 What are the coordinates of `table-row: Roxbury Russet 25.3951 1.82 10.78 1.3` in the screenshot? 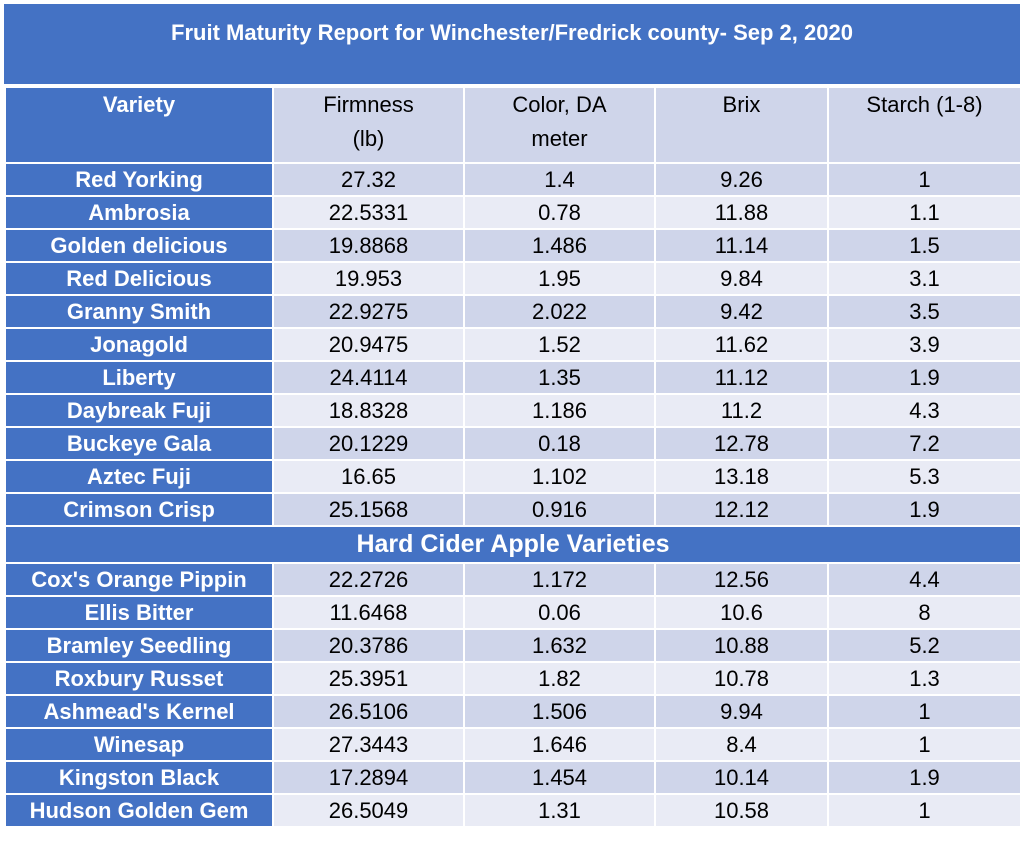 It's located at (513, 678).